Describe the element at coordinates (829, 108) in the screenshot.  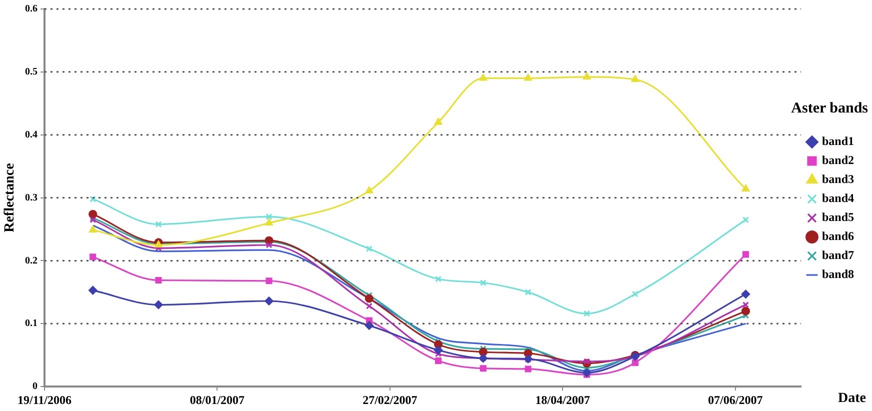
I see `legend-title: Aster bands` at that location.